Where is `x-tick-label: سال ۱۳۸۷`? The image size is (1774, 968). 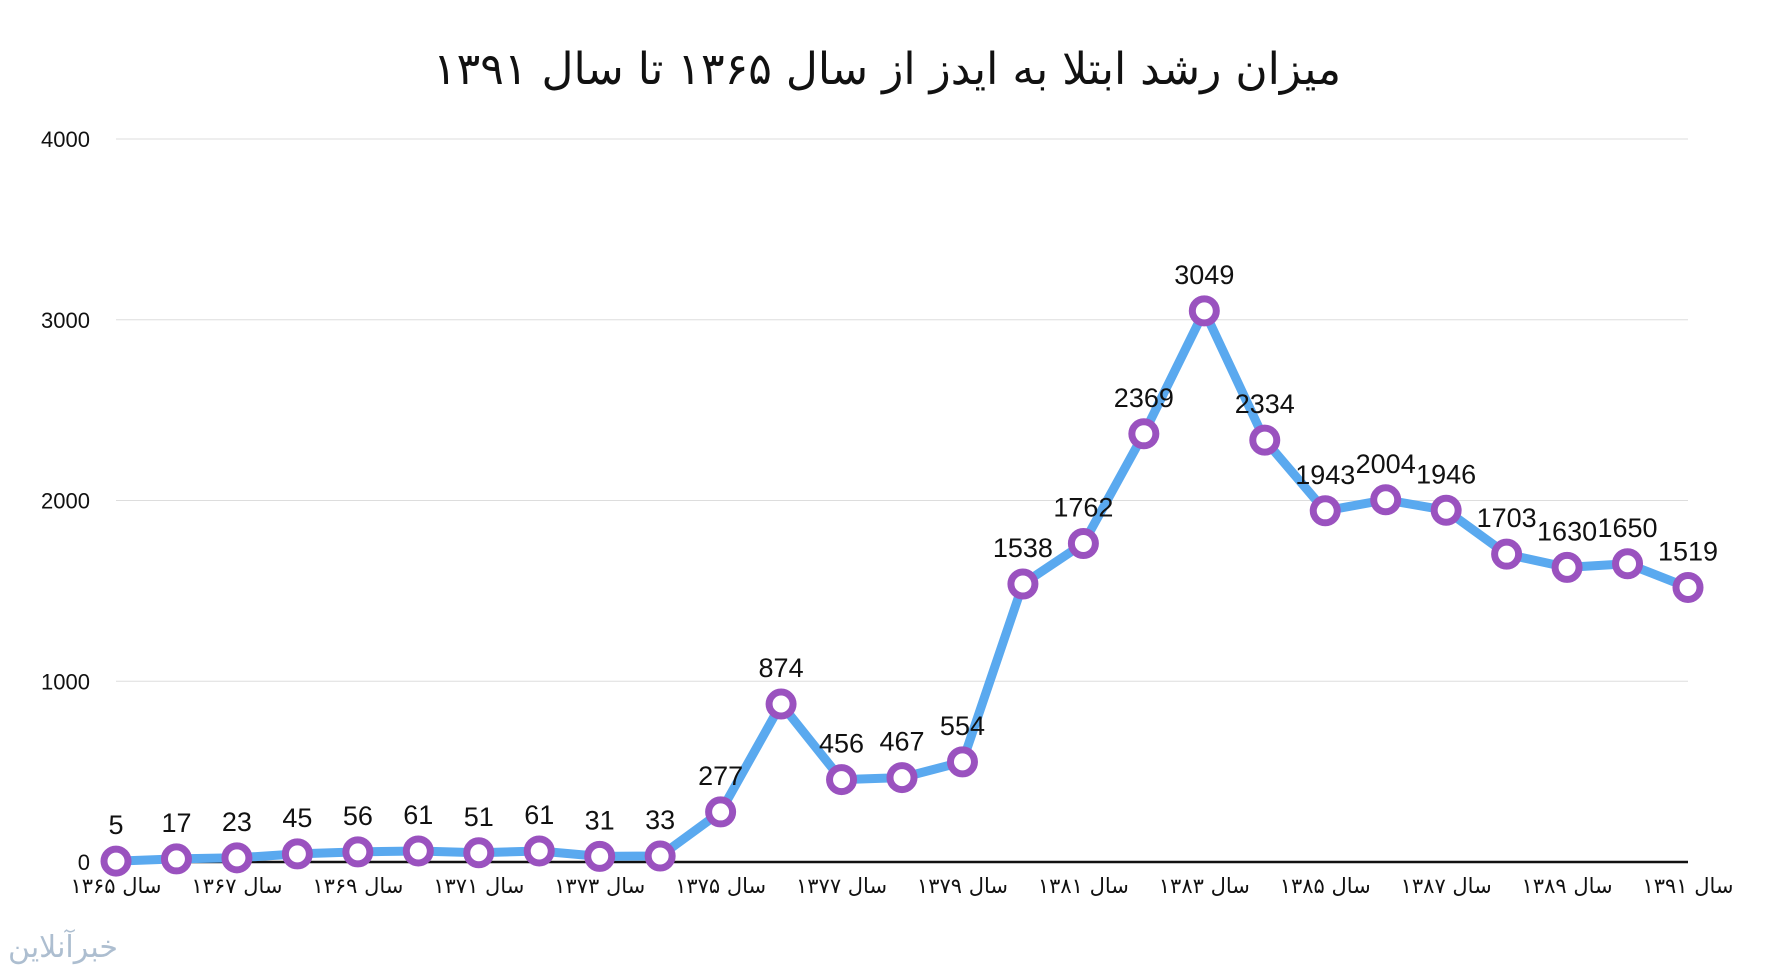
x-tick-label: سال ۱۳۸۷ is located at coordinates (1446, 886).